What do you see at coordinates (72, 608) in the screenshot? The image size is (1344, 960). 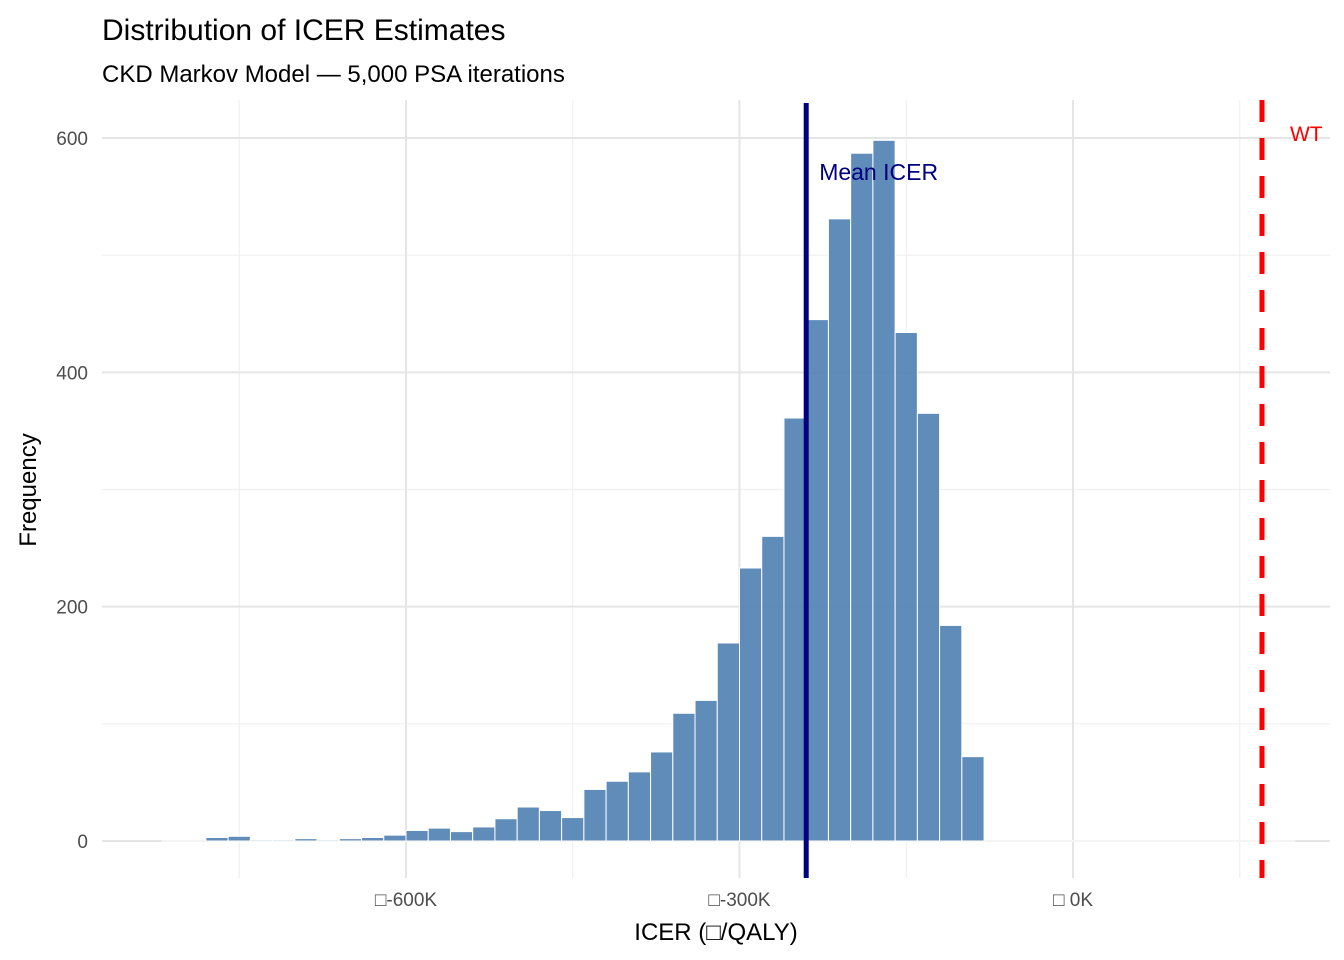 I see `y-tick-label: 200` at bounding box center [72, 608].